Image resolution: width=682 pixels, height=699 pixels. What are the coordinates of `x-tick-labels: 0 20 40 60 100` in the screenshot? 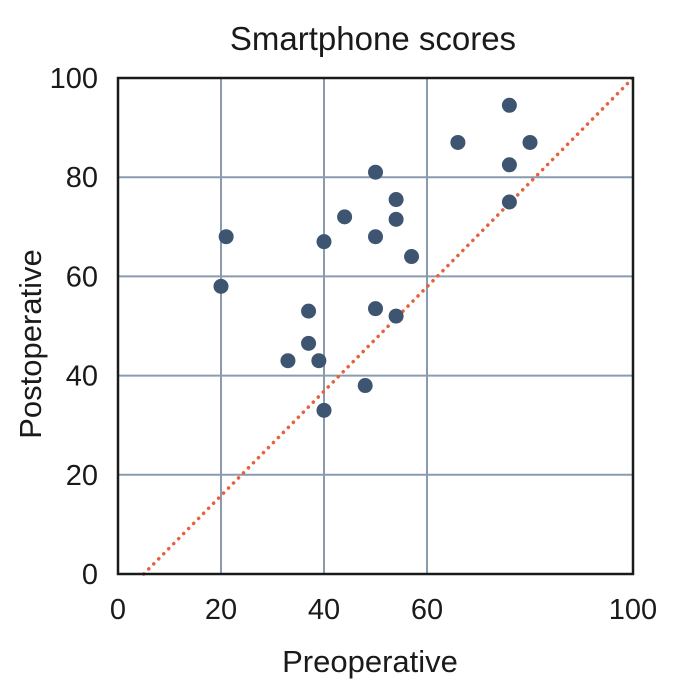 It's located at (383, 610).